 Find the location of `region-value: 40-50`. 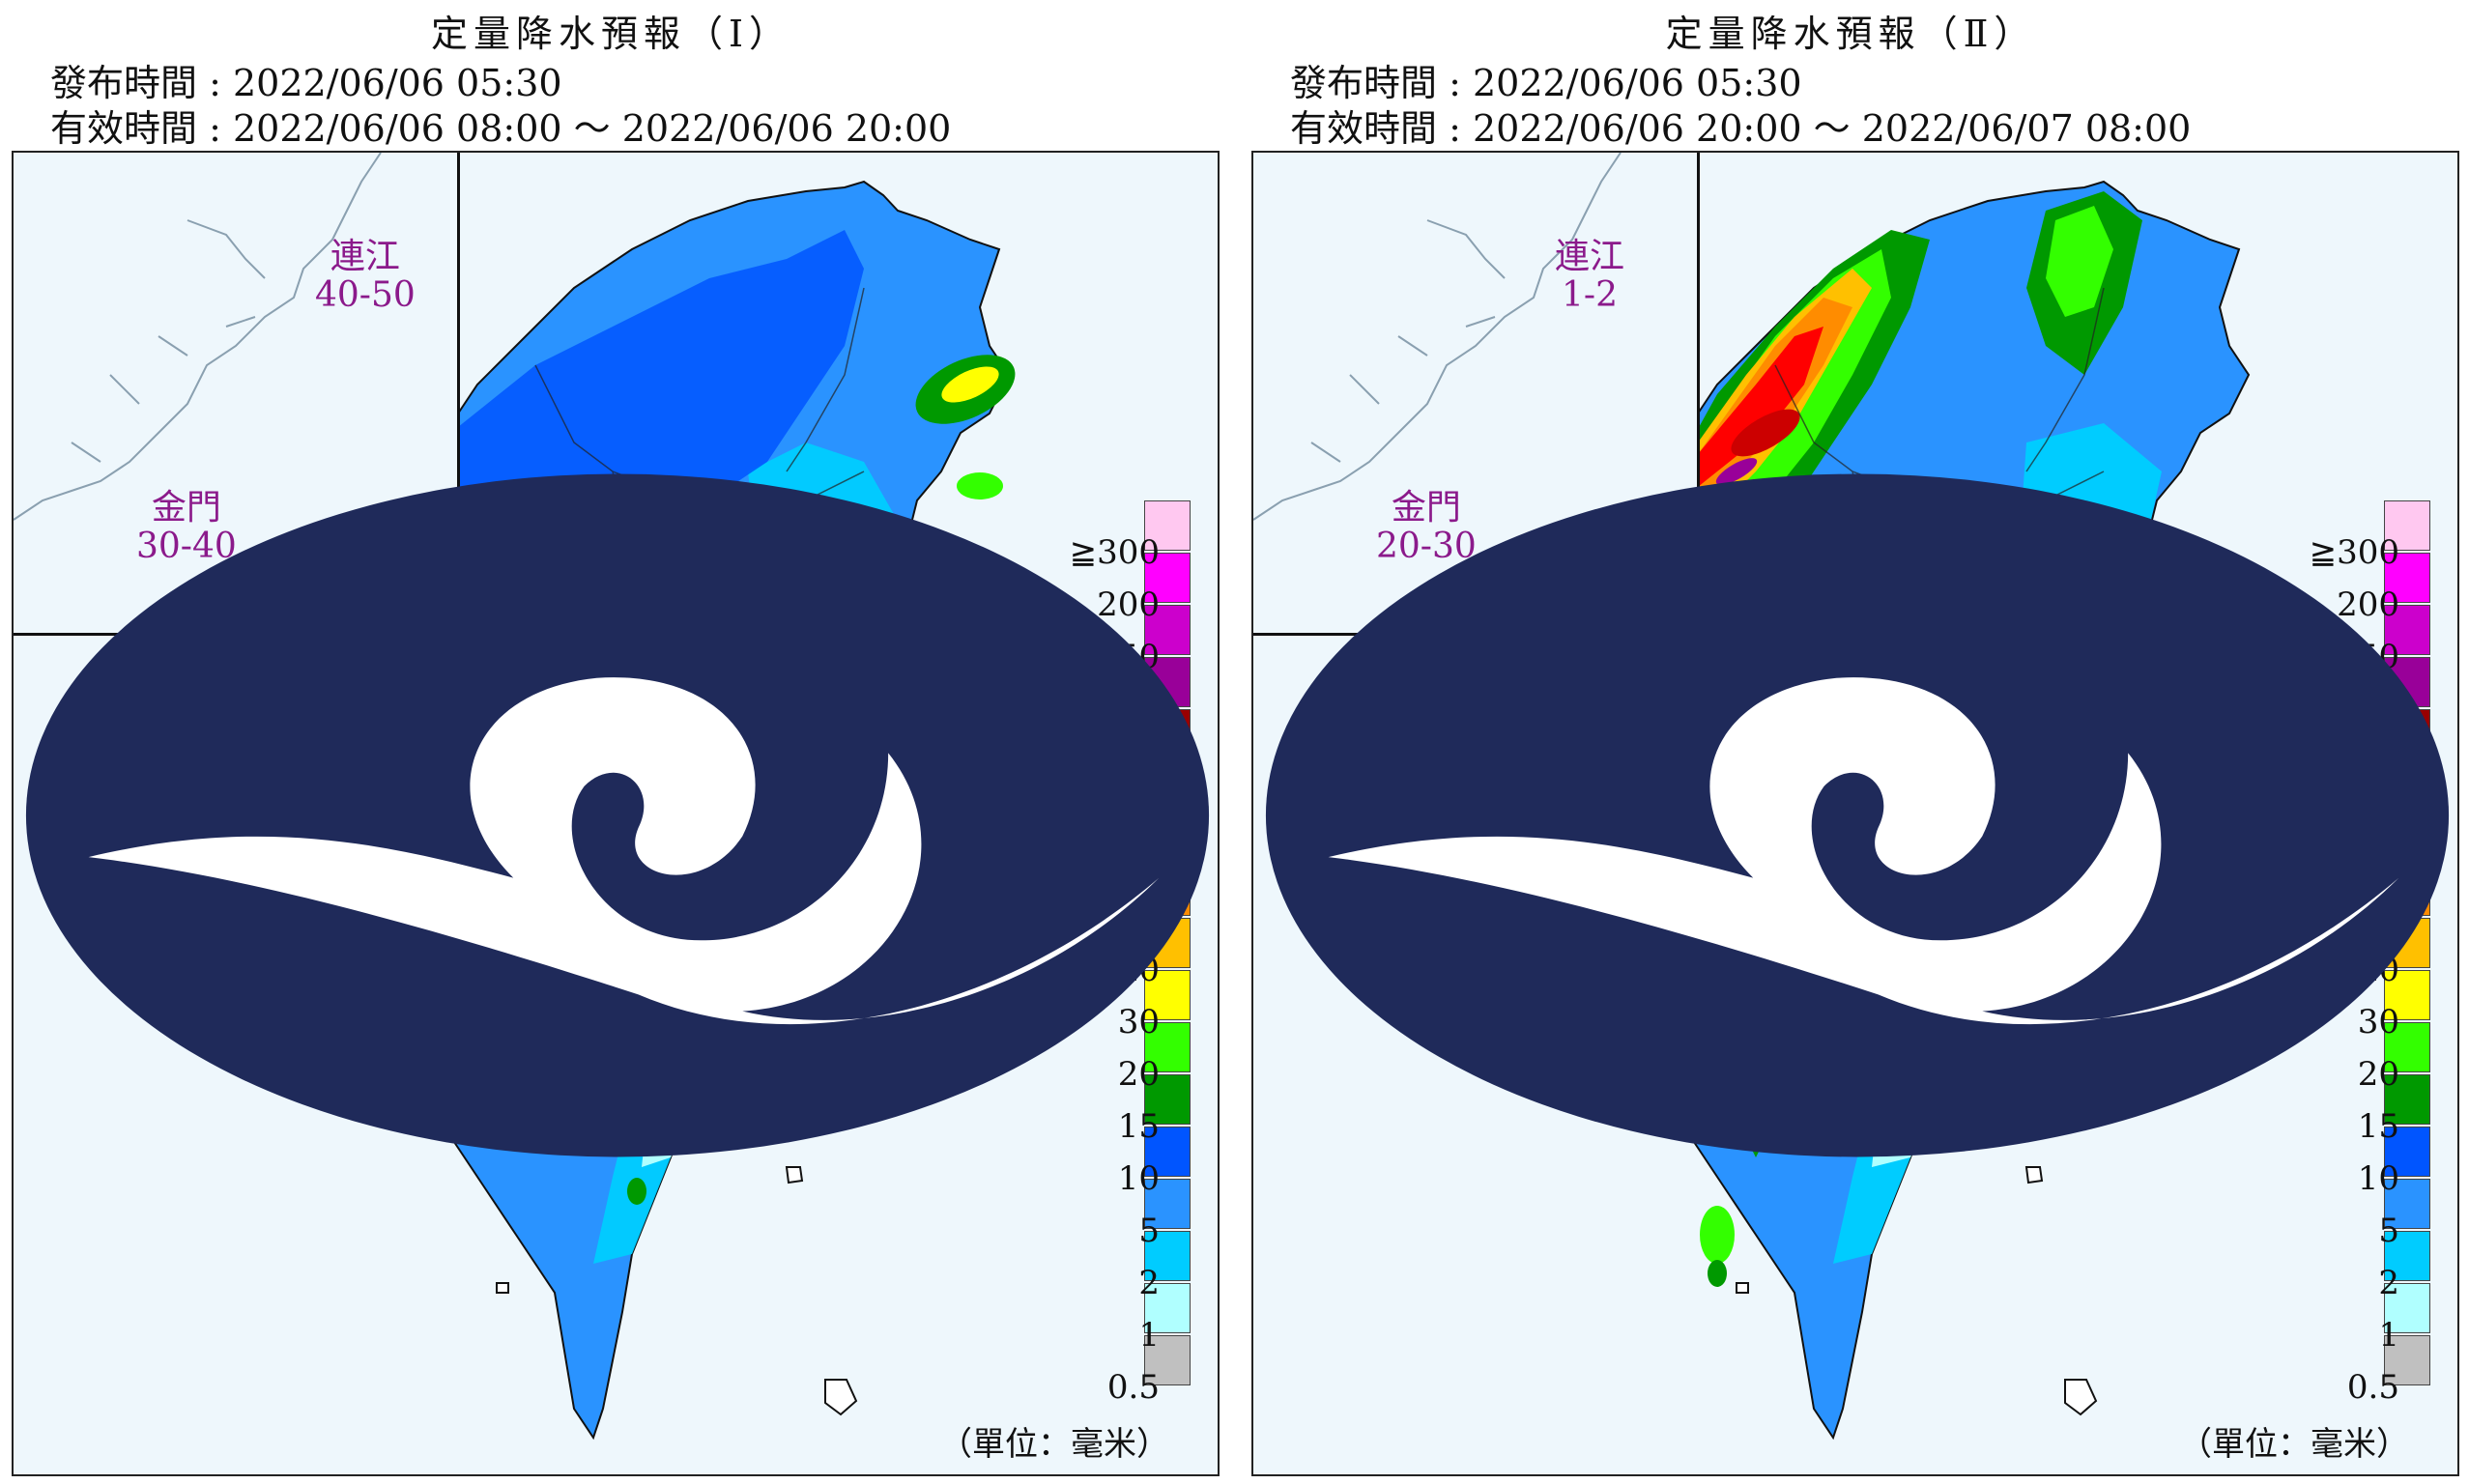

region-value: 40-50 is located at coordinates (365, 295).